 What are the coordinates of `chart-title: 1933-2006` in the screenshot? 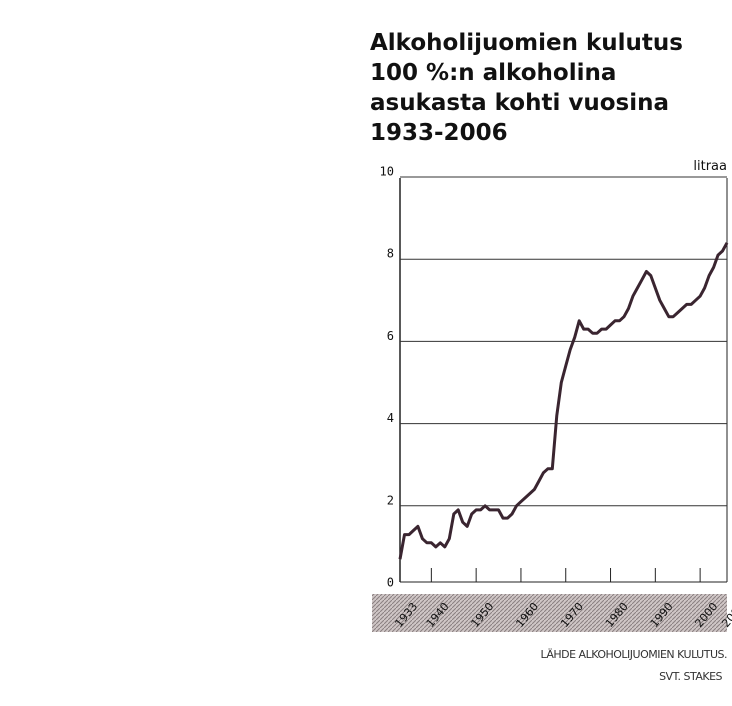 It's located at (439, 133).